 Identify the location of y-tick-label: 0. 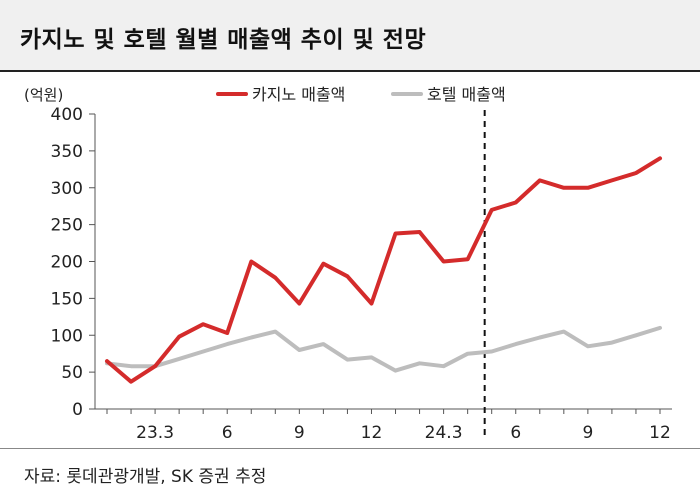
(77, 410).